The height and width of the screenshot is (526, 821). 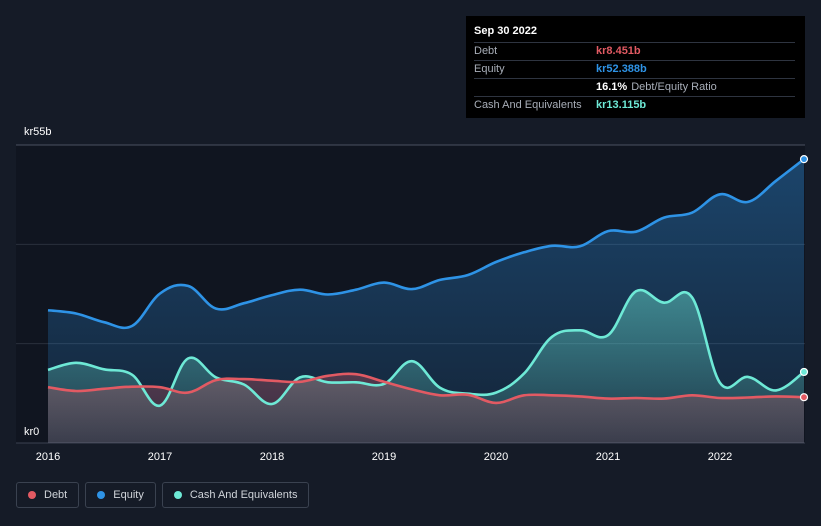 I want to click on x-axis-labels: 2016 2017 2018 2019 2020 2021 2022, so click(x=384, y=457).